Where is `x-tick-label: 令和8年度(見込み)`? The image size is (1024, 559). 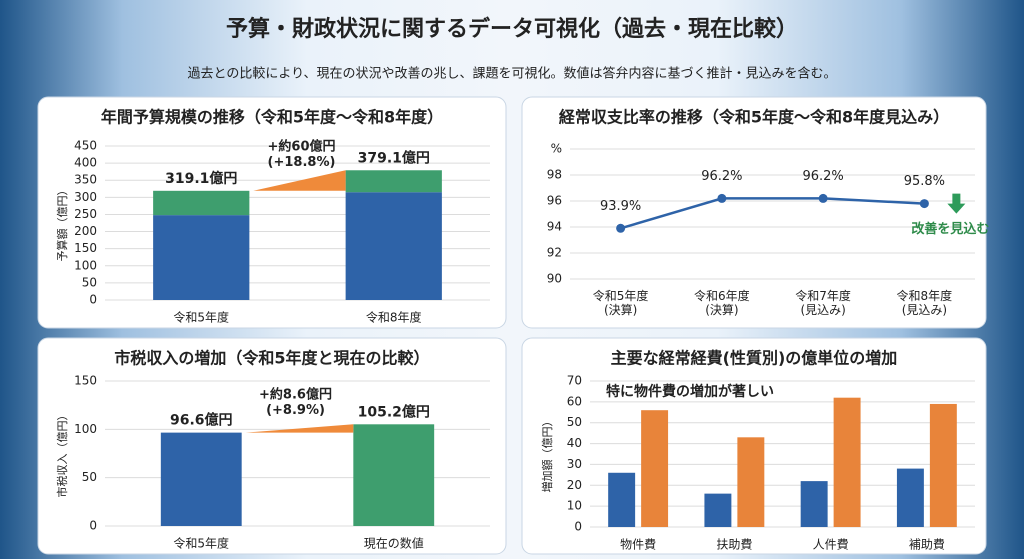
x-tick-label: 令和8年度(見込み) is located at coordinates (925, 301).